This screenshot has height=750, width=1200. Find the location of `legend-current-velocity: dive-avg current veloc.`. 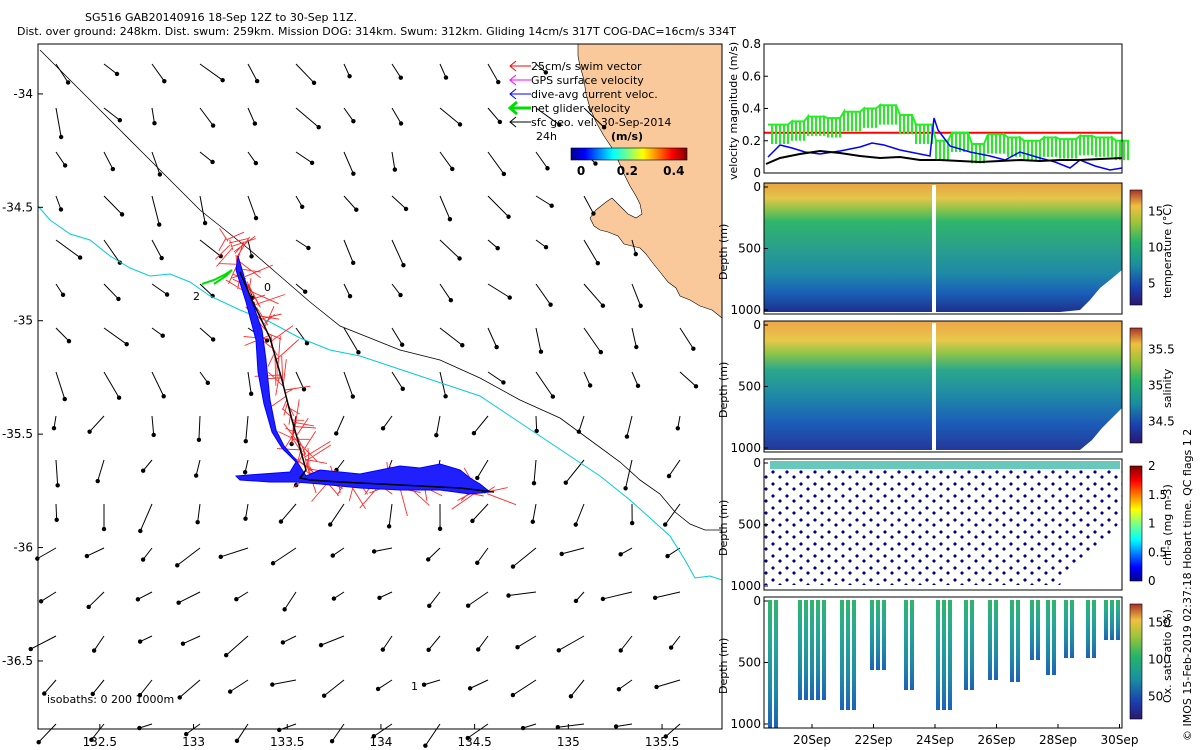

legend-current-velocity: dive-avg current veloc. is located at coordinates (583, 94).